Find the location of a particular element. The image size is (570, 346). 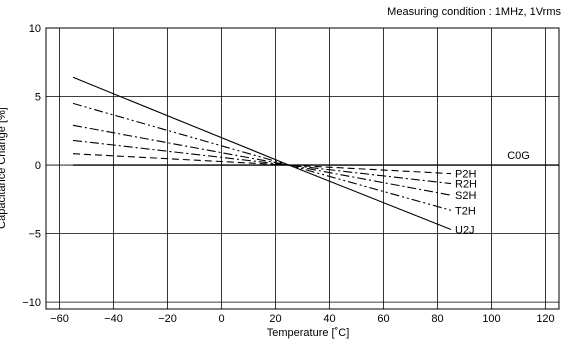

y-tick-label: 5 is located at coordinates (38, 98).